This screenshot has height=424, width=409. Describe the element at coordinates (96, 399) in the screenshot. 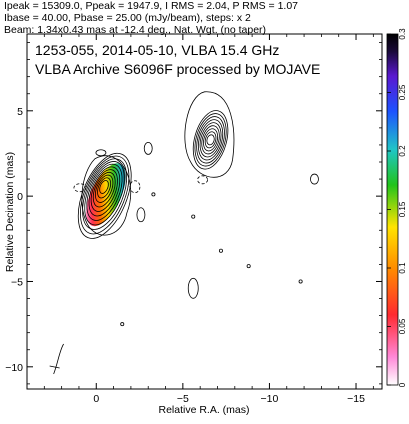

I see `x-tick-label: 0` at that location.